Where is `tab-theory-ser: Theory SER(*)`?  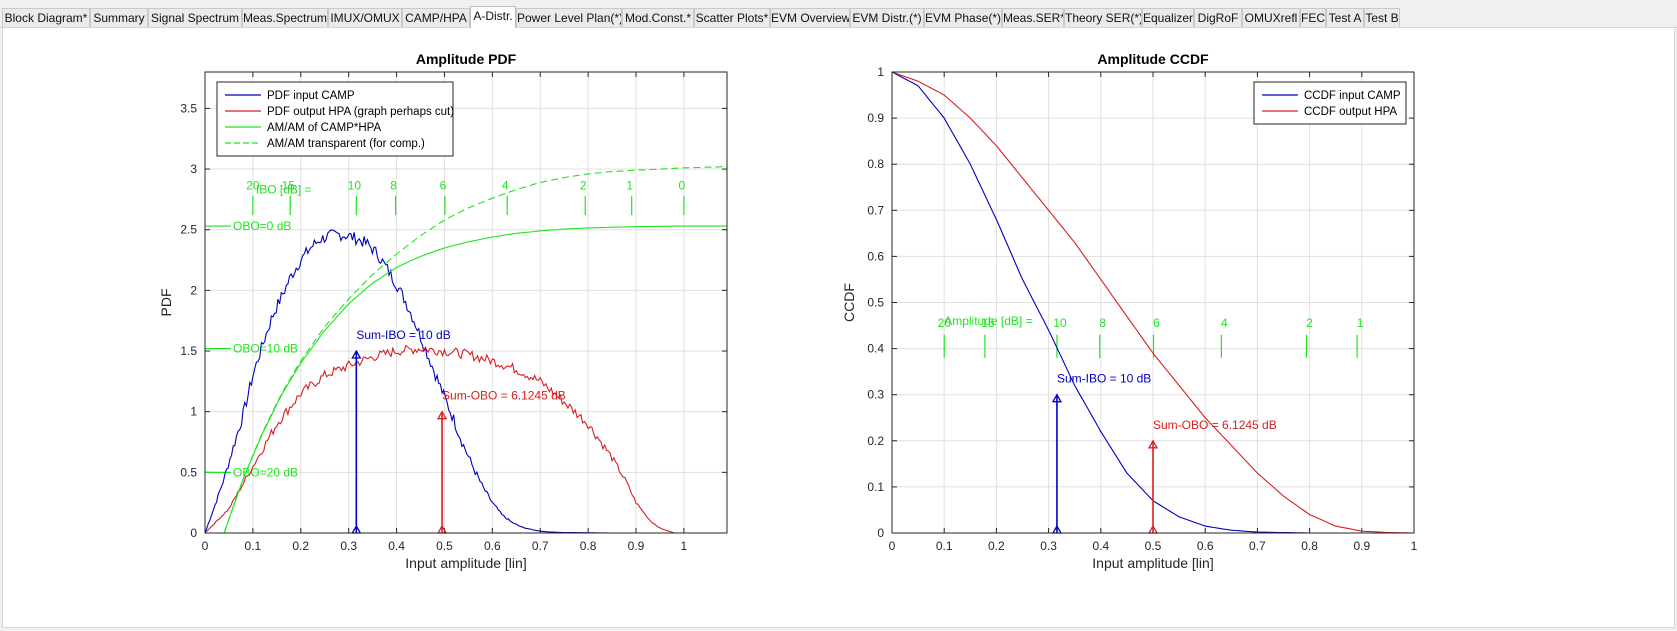 tab-theory-ser: Theory SER(*) is located at coordinates (1103, 17).